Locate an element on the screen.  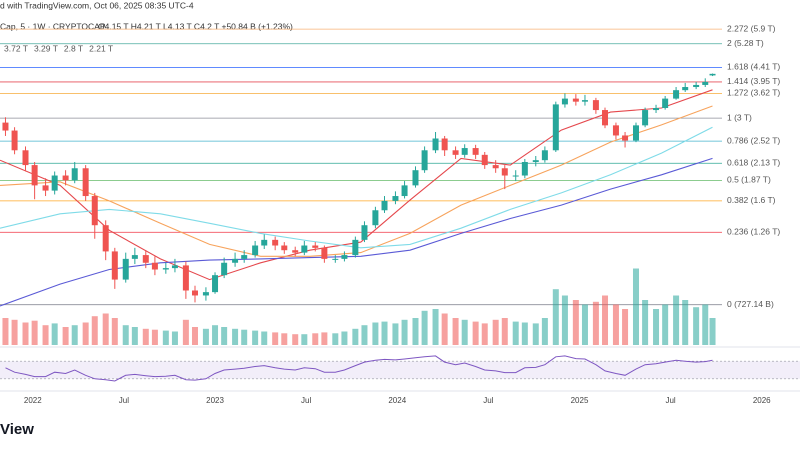
ma-legend-value: 2.8 T is located at coordinates (73, 48).